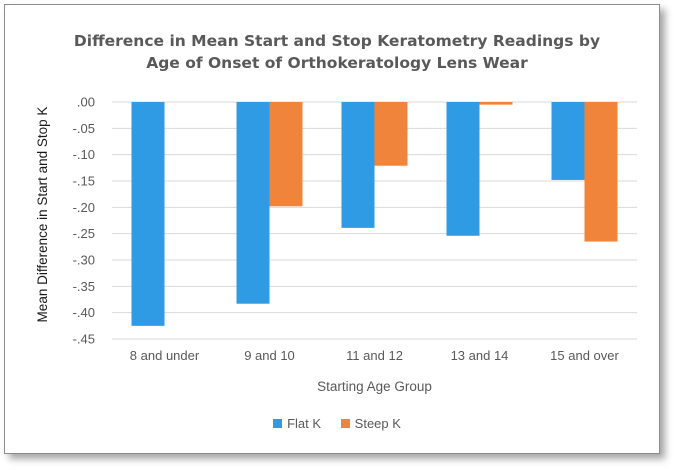 The height and width of the screenshot is (470, 674). Describe the element at coordinates (278, 423) in the screenshot. I see `legend-swatch-flat-k` at that location.